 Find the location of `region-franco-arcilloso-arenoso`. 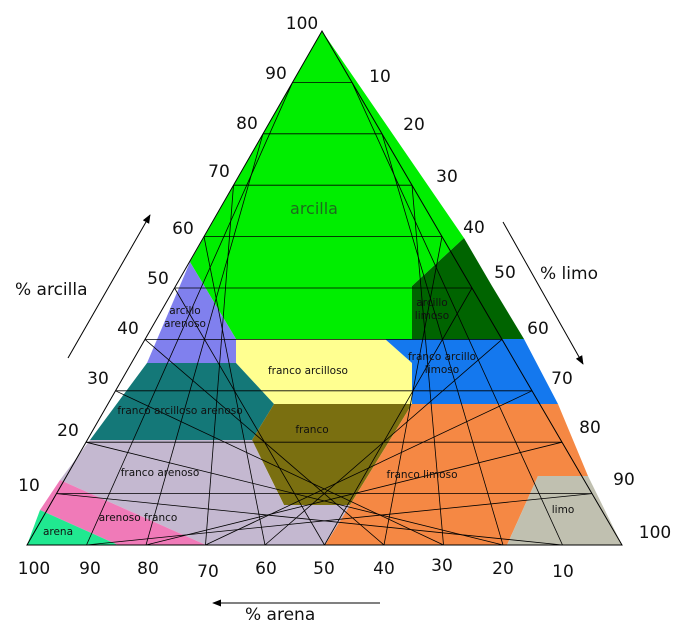

region-franco-arcilloso-arenoso is located at coordinates (182, 401).